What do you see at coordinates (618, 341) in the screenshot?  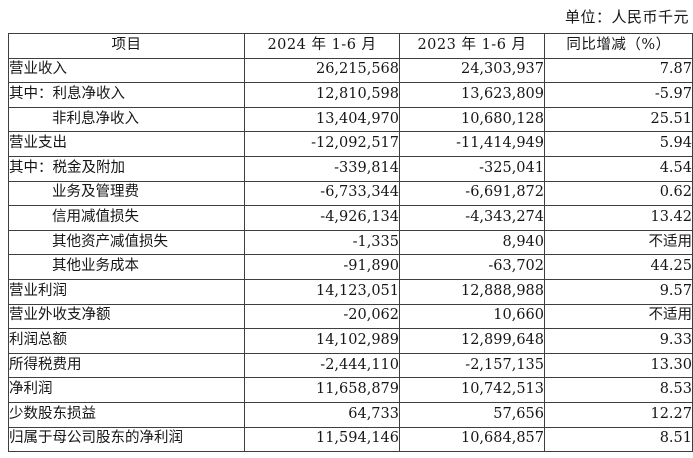 I see `row-value-yoy: 9.33` at bounding box center [618, 341].